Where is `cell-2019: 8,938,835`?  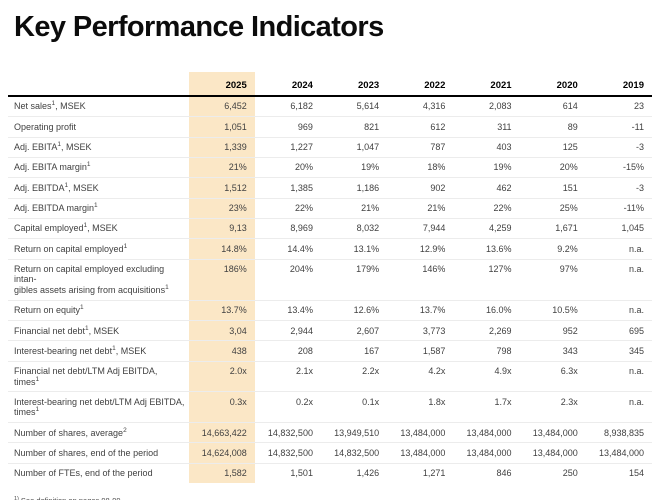
cell-2019: 8,938,835 is located at coordinates (618, 432).